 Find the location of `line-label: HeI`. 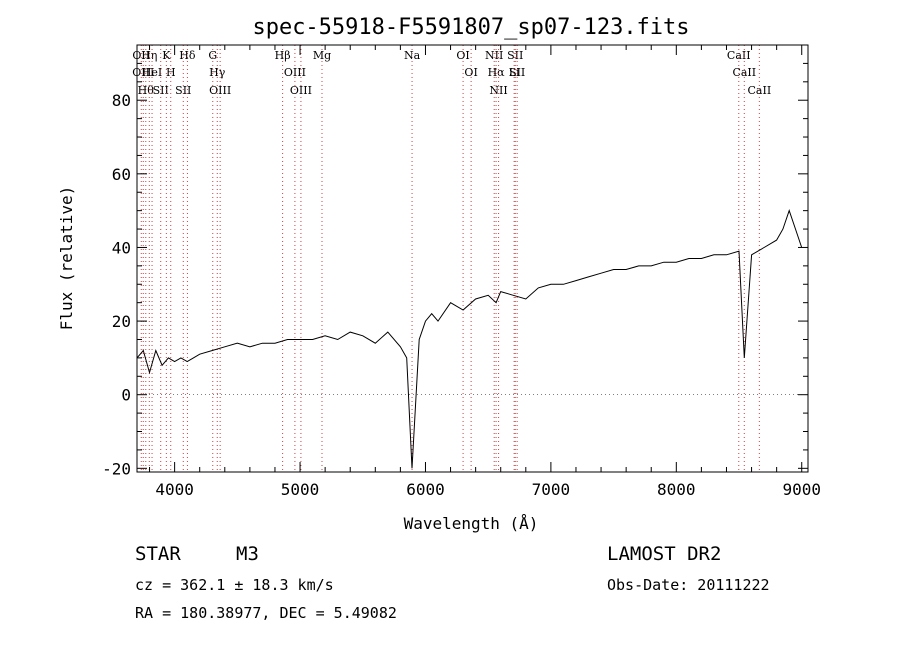

line-label: HeI is located at coordinates (152, 72).